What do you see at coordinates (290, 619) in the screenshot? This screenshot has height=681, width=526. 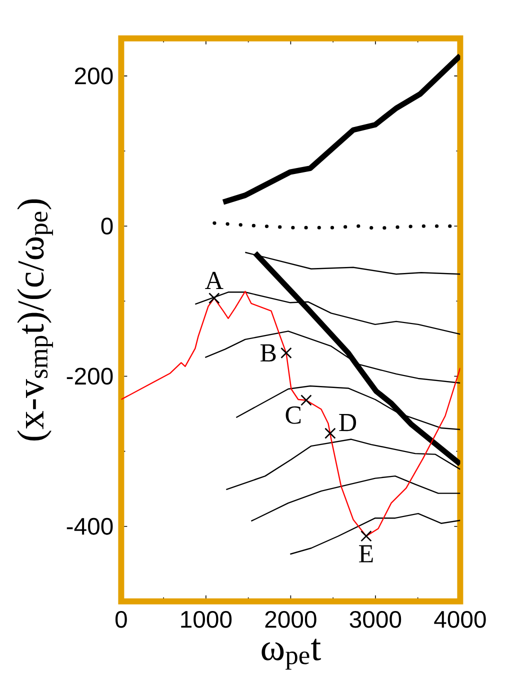 I see `x-tick-label: 2000` at bounding box center [290, 619].